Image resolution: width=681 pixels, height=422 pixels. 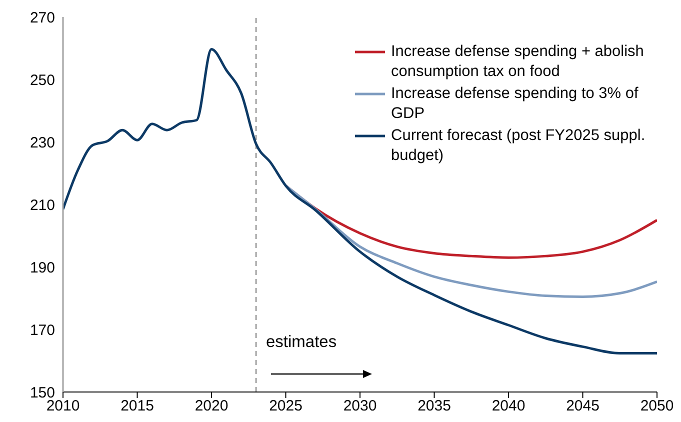 What do you see at coordinates (360, 406) in the screenshot?
I see `x-tick-label: 2030` at bounding box center [360, 406].